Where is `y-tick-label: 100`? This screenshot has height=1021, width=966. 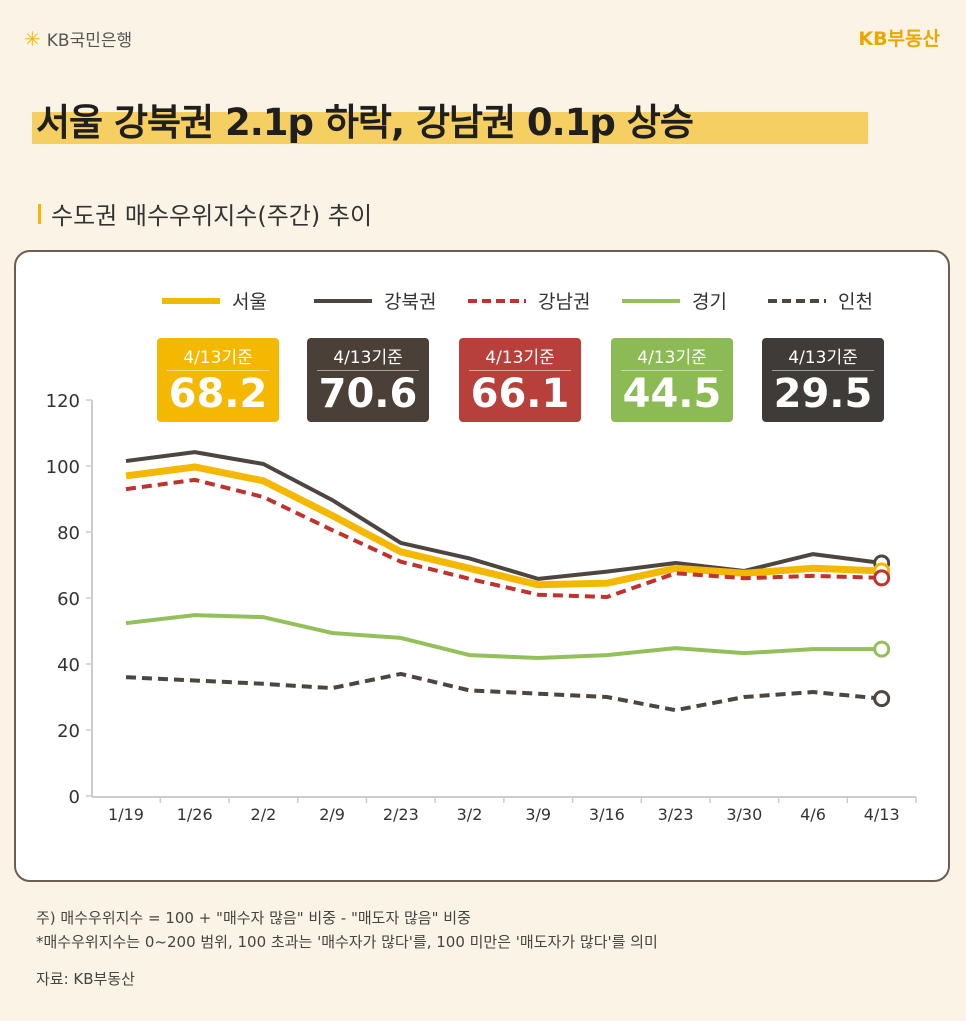 y-tick-label: 100 is located at coordinates (63, 467).